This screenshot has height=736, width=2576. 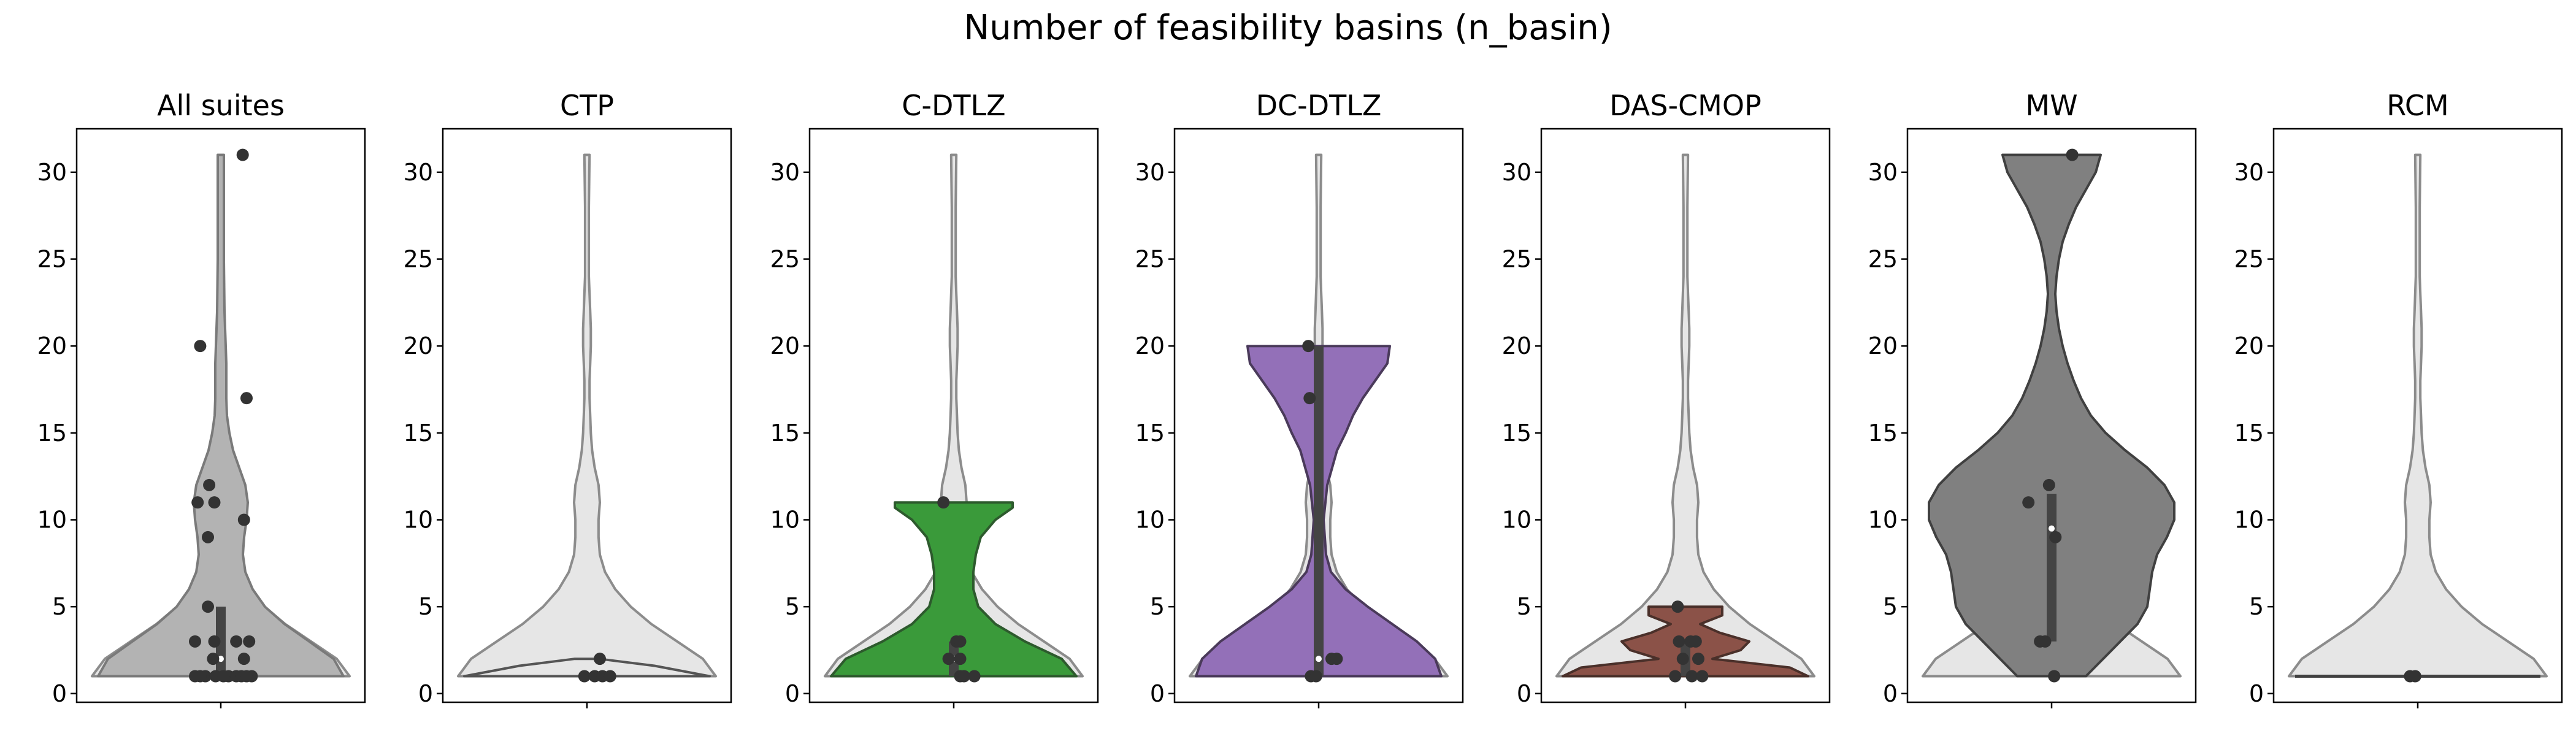 I want to click on panel-title: DAS-CMOP, so click(x=1685, y=105).